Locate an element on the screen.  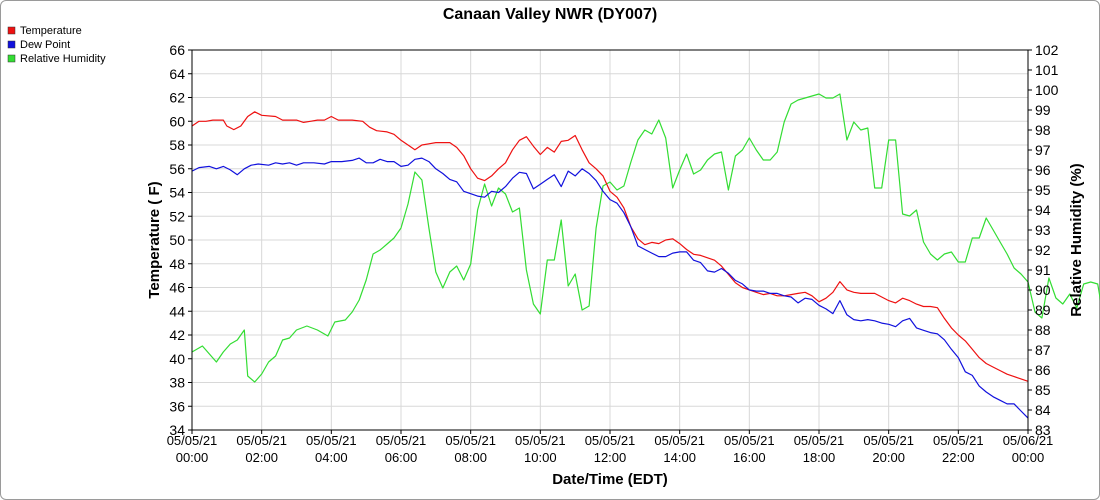
legend-label-relative-humidity: Relative Humidity is located at coordinates (63, 59).